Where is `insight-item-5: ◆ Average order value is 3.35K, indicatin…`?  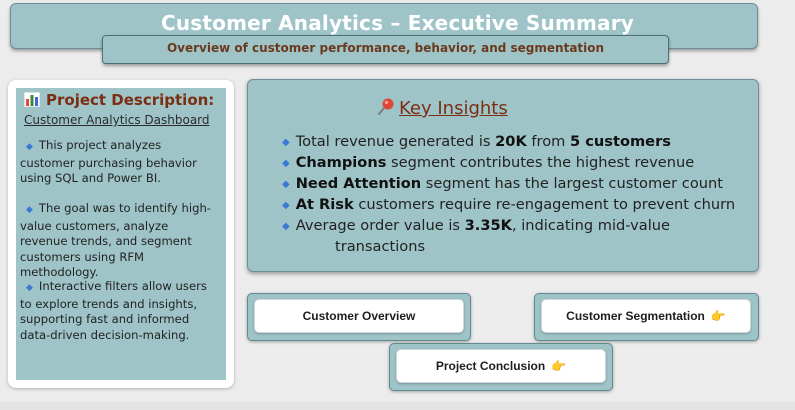
insight-item-5: ◆ Average order value is 3.35K, indicatin… is located at coordinates (476, 225).